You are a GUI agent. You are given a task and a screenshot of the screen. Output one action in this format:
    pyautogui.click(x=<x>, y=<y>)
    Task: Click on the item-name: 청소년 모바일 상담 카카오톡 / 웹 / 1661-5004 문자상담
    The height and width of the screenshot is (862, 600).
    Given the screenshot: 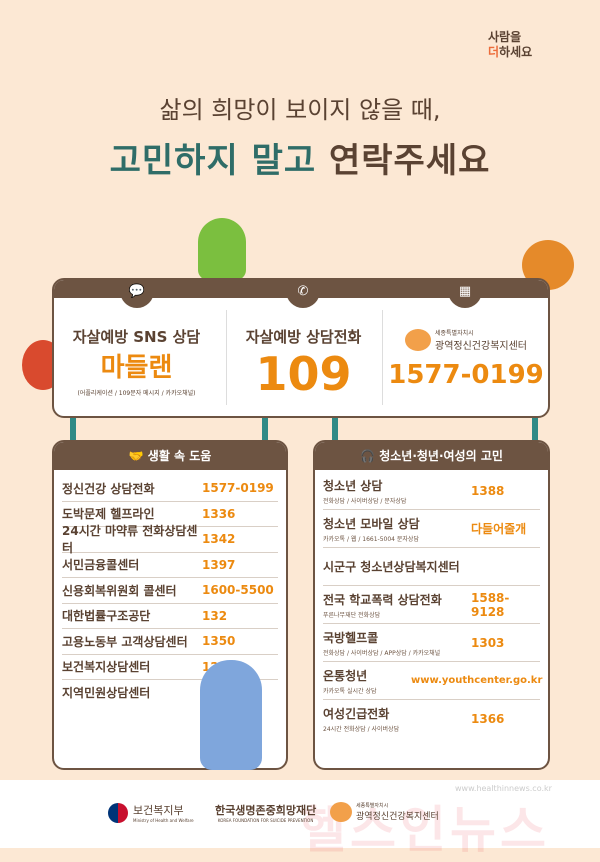 What is the action you would take?
    pyautogui.click(x=371, y=529)
    